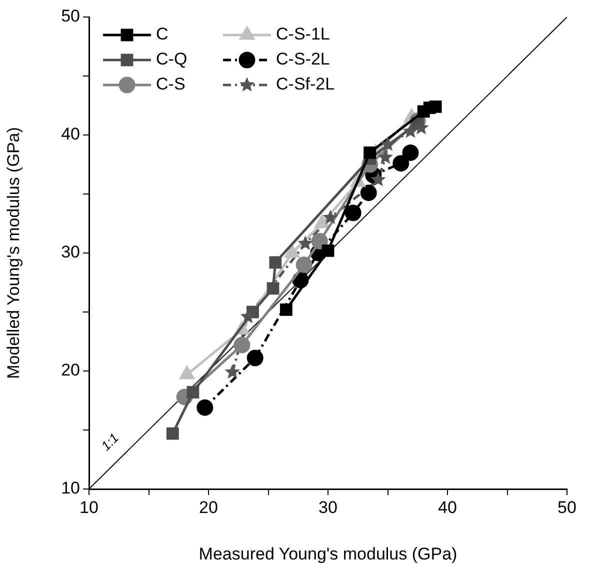  What do you see at coordinates (70, 252) in the screenshot?
I see `y-tick-label: 30` at bounding box center [70, 252].